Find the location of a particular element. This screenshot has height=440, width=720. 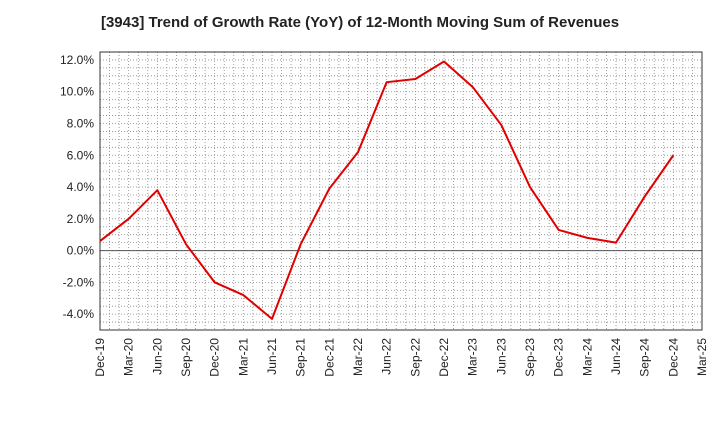

x-tick-label: Dec-19 is located at coordinates (100, 357).